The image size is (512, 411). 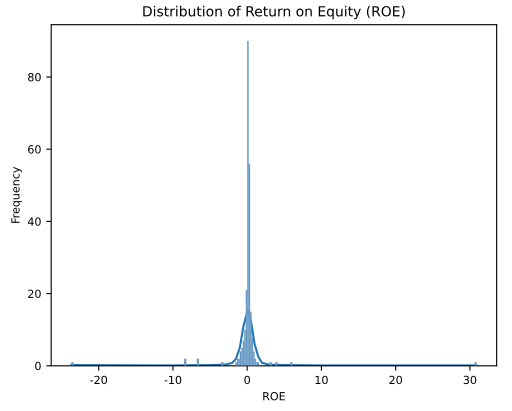 What do you see at coordinates (99, 380) in the screenshot?
I see `x-tick-label: -20` at bounding box center [99, 380].